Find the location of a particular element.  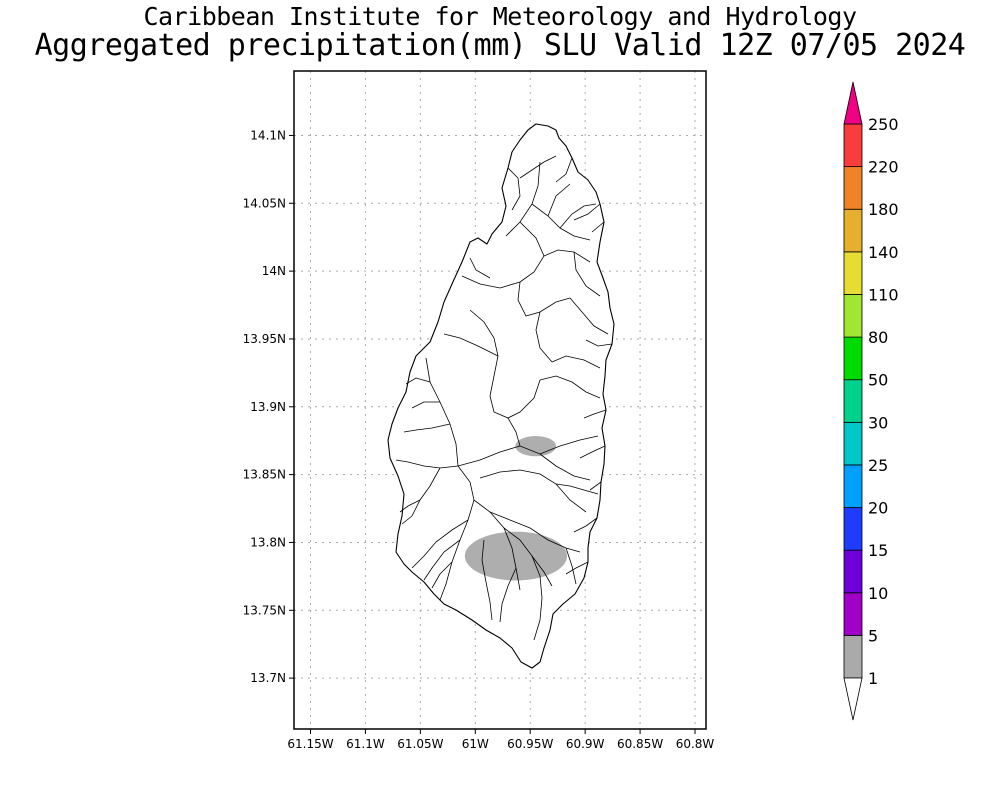

lat-tick-label: 13.75N is located at coordinates (264, 610).